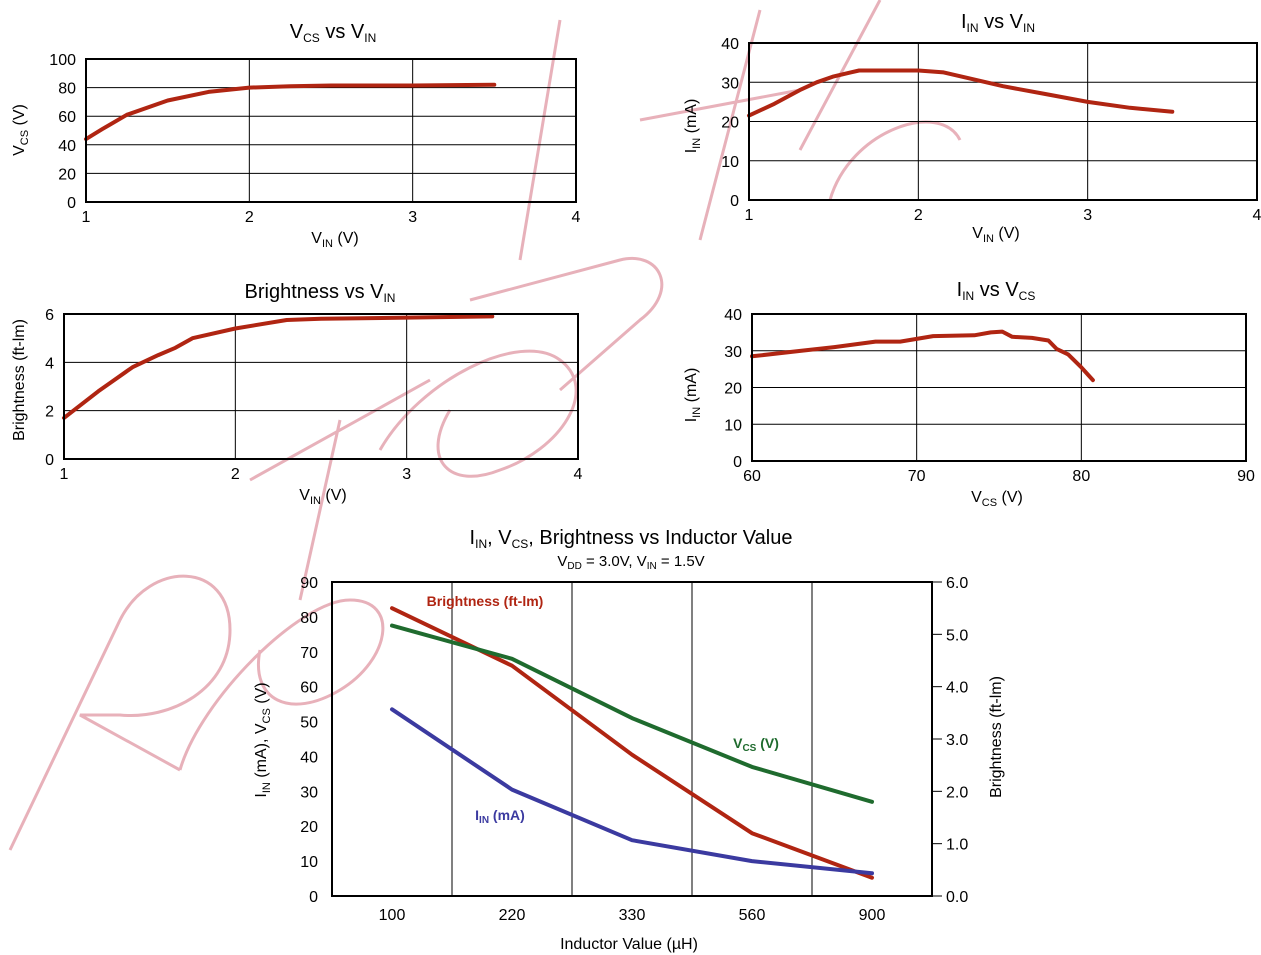 Image resolution: width=1261 pixels, height=955 pixels. What do you see at coordinates (957, 635) in the screenshot?
I see `y2-tick-label: 5.0` at bounding box center [957, 635].